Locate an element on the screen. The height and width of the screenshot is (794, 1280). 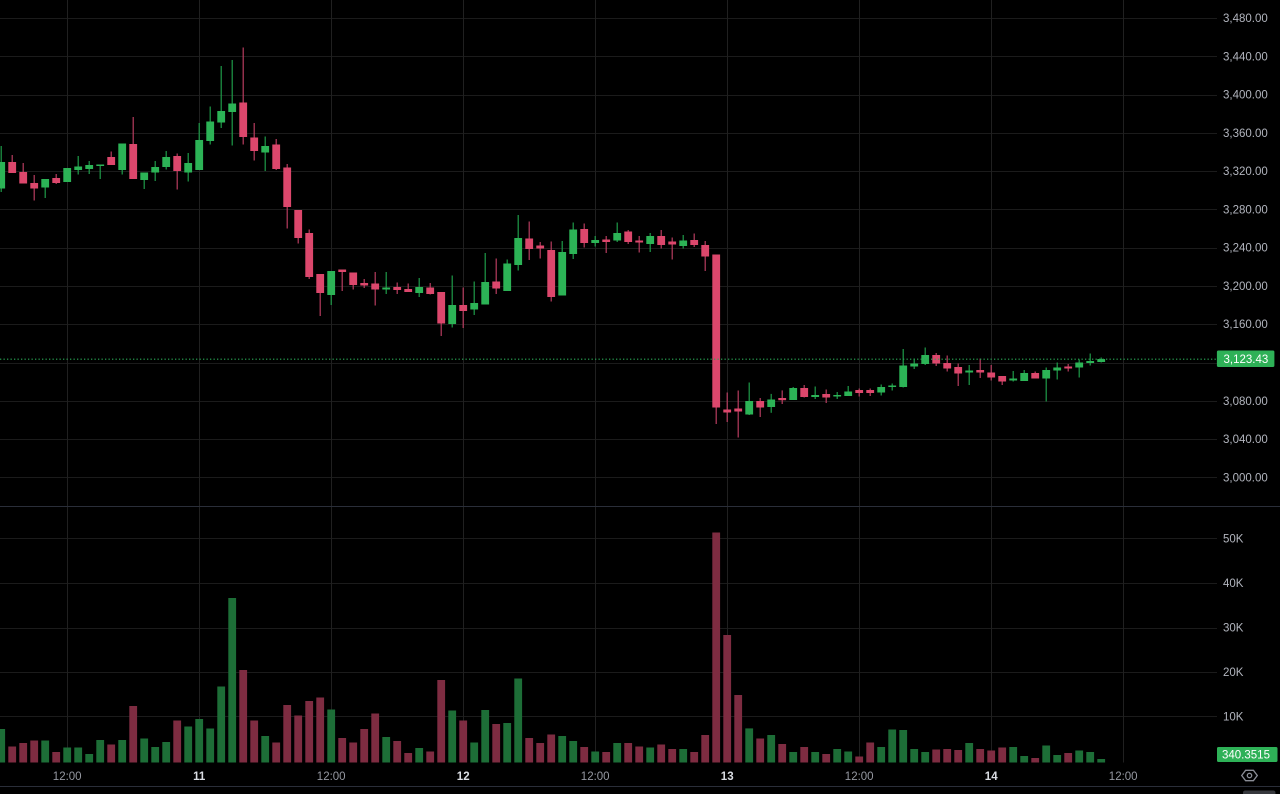
svg-text: 20K is located at coordinates (1233, 673).